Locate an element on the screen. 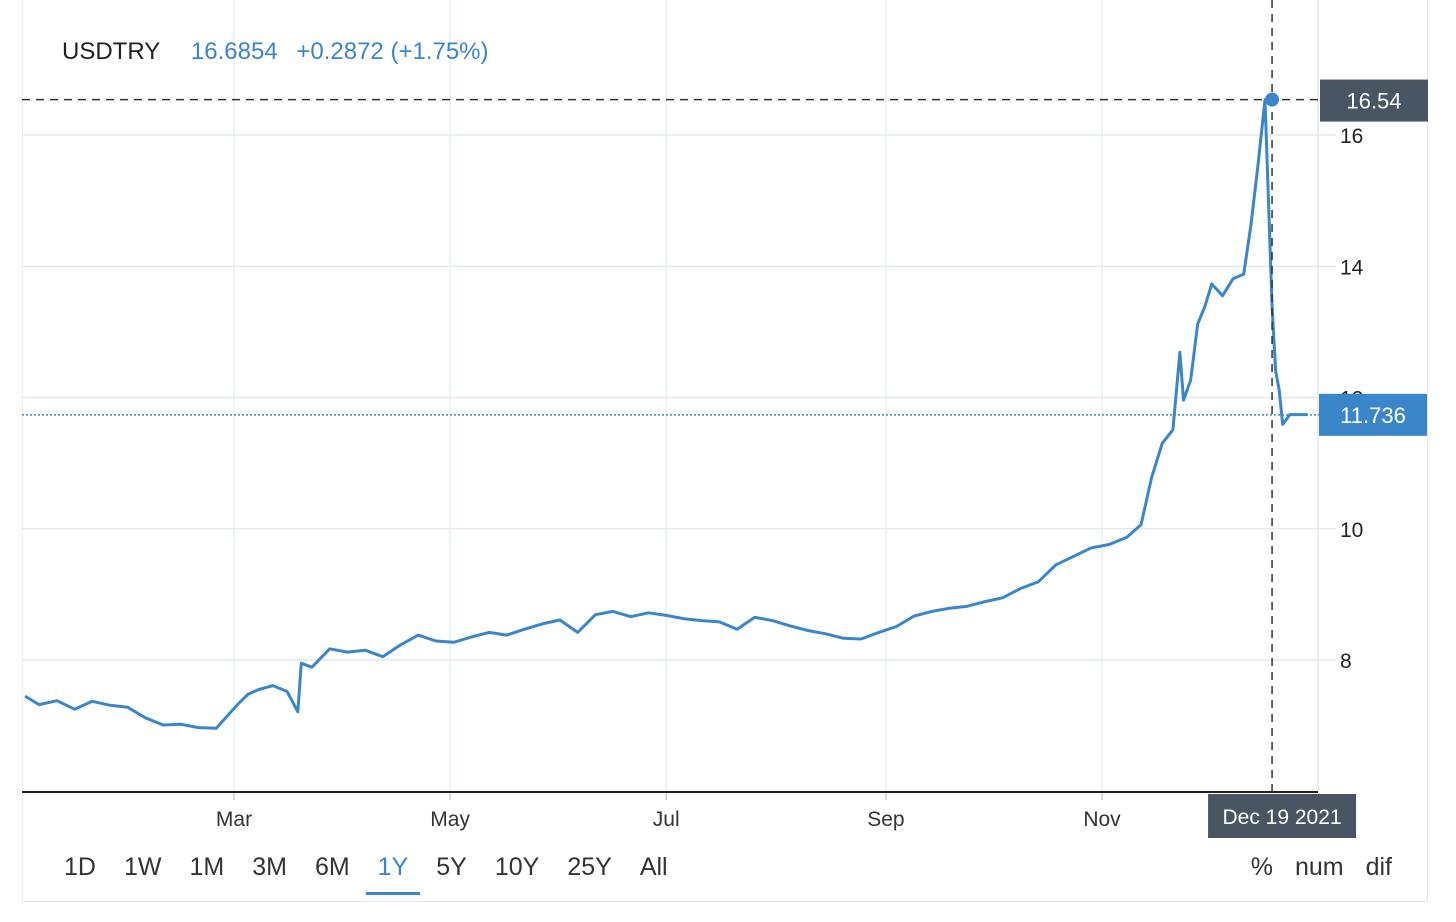  scale-mode-selector: % num dif is located at coordinates (1310, 865).